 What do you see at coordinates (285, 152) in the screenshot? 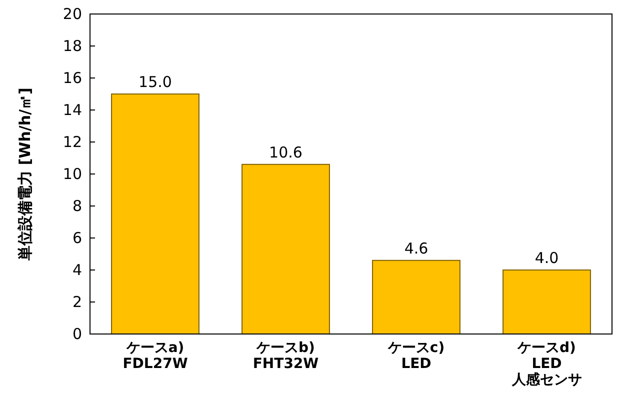
I see `data-label: 10.6` at bounding box center [285, 152].